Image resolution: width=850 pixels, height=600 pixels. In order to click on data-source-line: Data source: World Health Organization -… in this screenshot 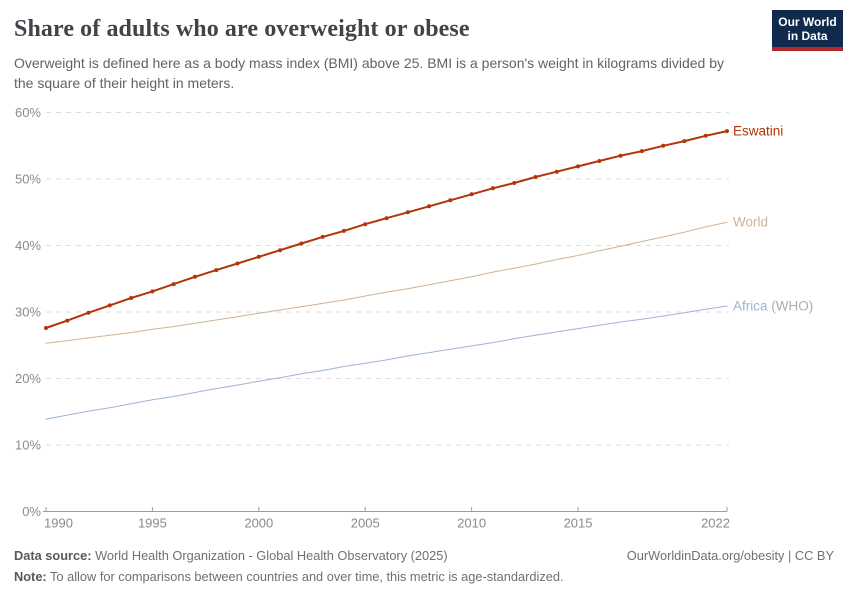, I will do `click(425, 555)`.